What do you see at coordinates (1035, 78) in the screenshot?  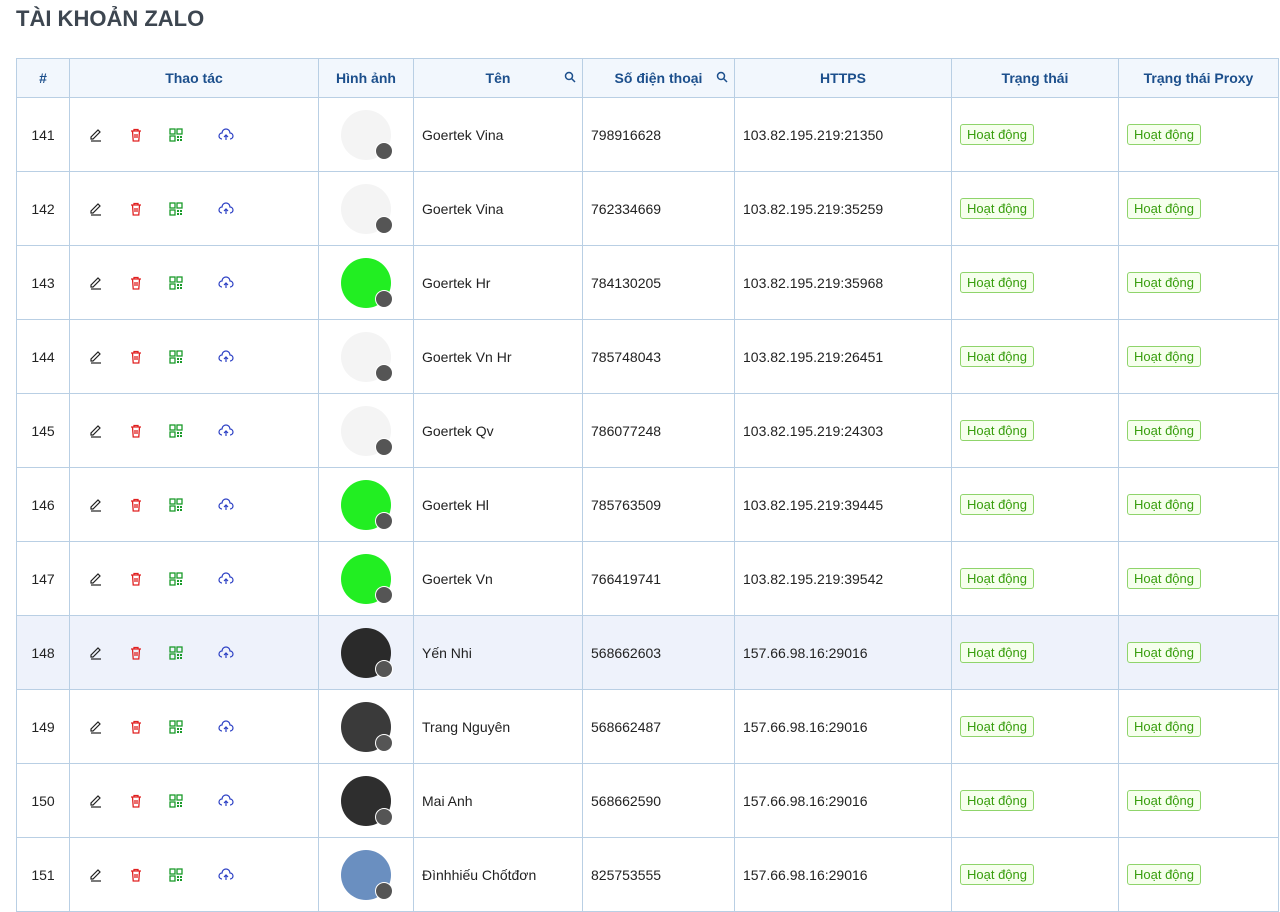 I see `column-label: Trạng thái` at bounding box center [1035, 78].